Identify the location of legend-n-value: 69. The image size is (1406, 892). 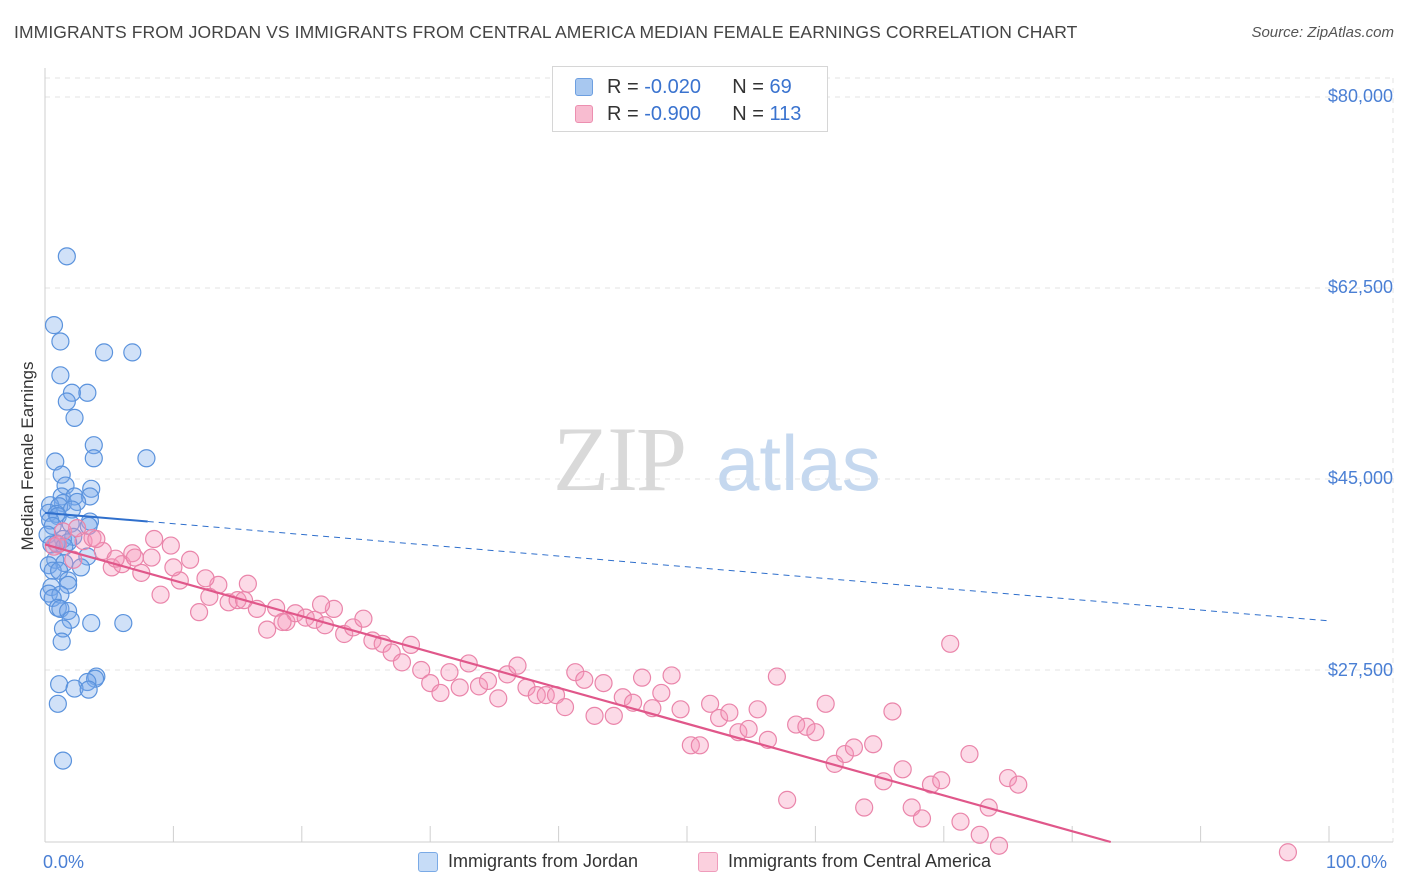
(780, 86).